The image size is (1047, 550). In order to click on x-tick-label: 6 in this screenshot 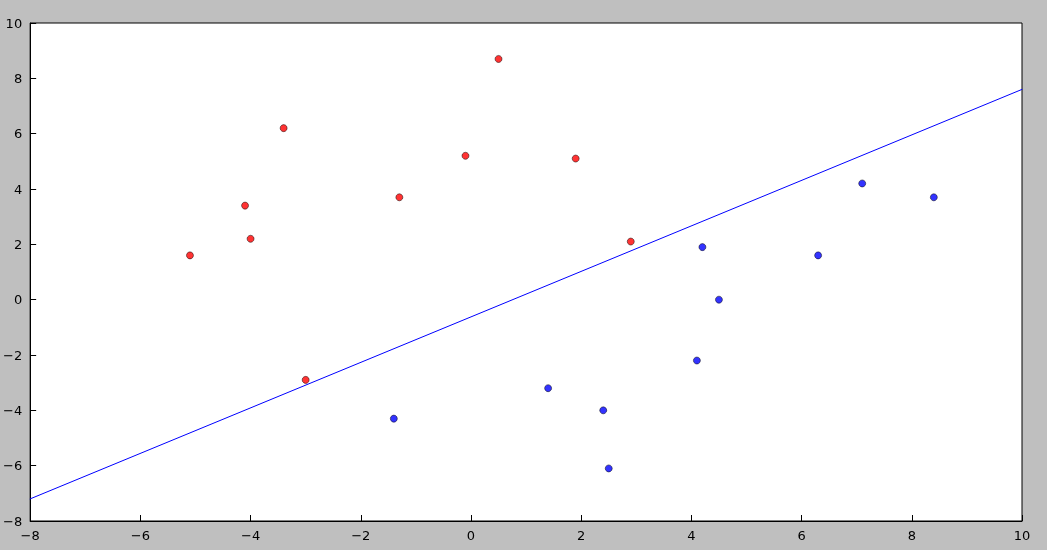, I will do `click(801, 535)`.